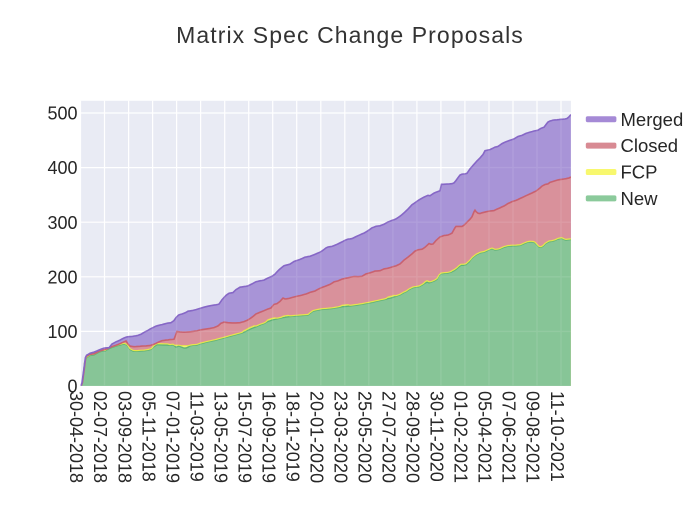 The height and width of the screenshot is (505, 700). What do you see at coordinates (100, 437) in the screenshot?
I see `svg-text: 02-07-2018` at bounding box center [100, 437].